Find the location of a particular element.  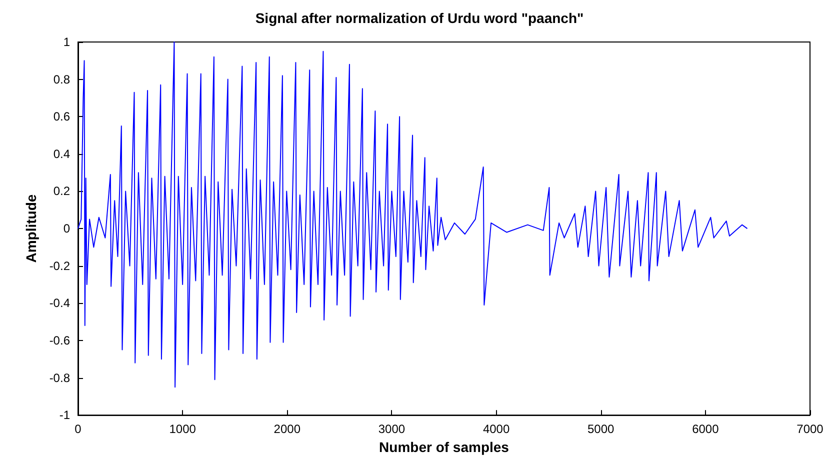

y-tick-label: -0.4 is located at coordinates (59, 303).